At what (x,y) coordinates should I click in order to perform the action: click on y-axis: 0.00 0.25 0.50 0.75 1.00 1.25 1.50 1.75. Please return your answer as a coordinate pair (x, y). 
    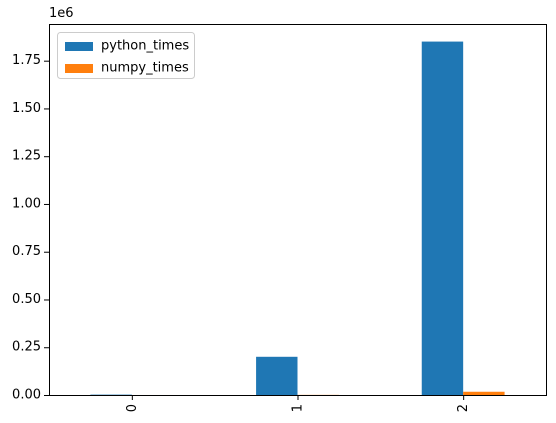
    Looking at the image, I should click on (30, 228).